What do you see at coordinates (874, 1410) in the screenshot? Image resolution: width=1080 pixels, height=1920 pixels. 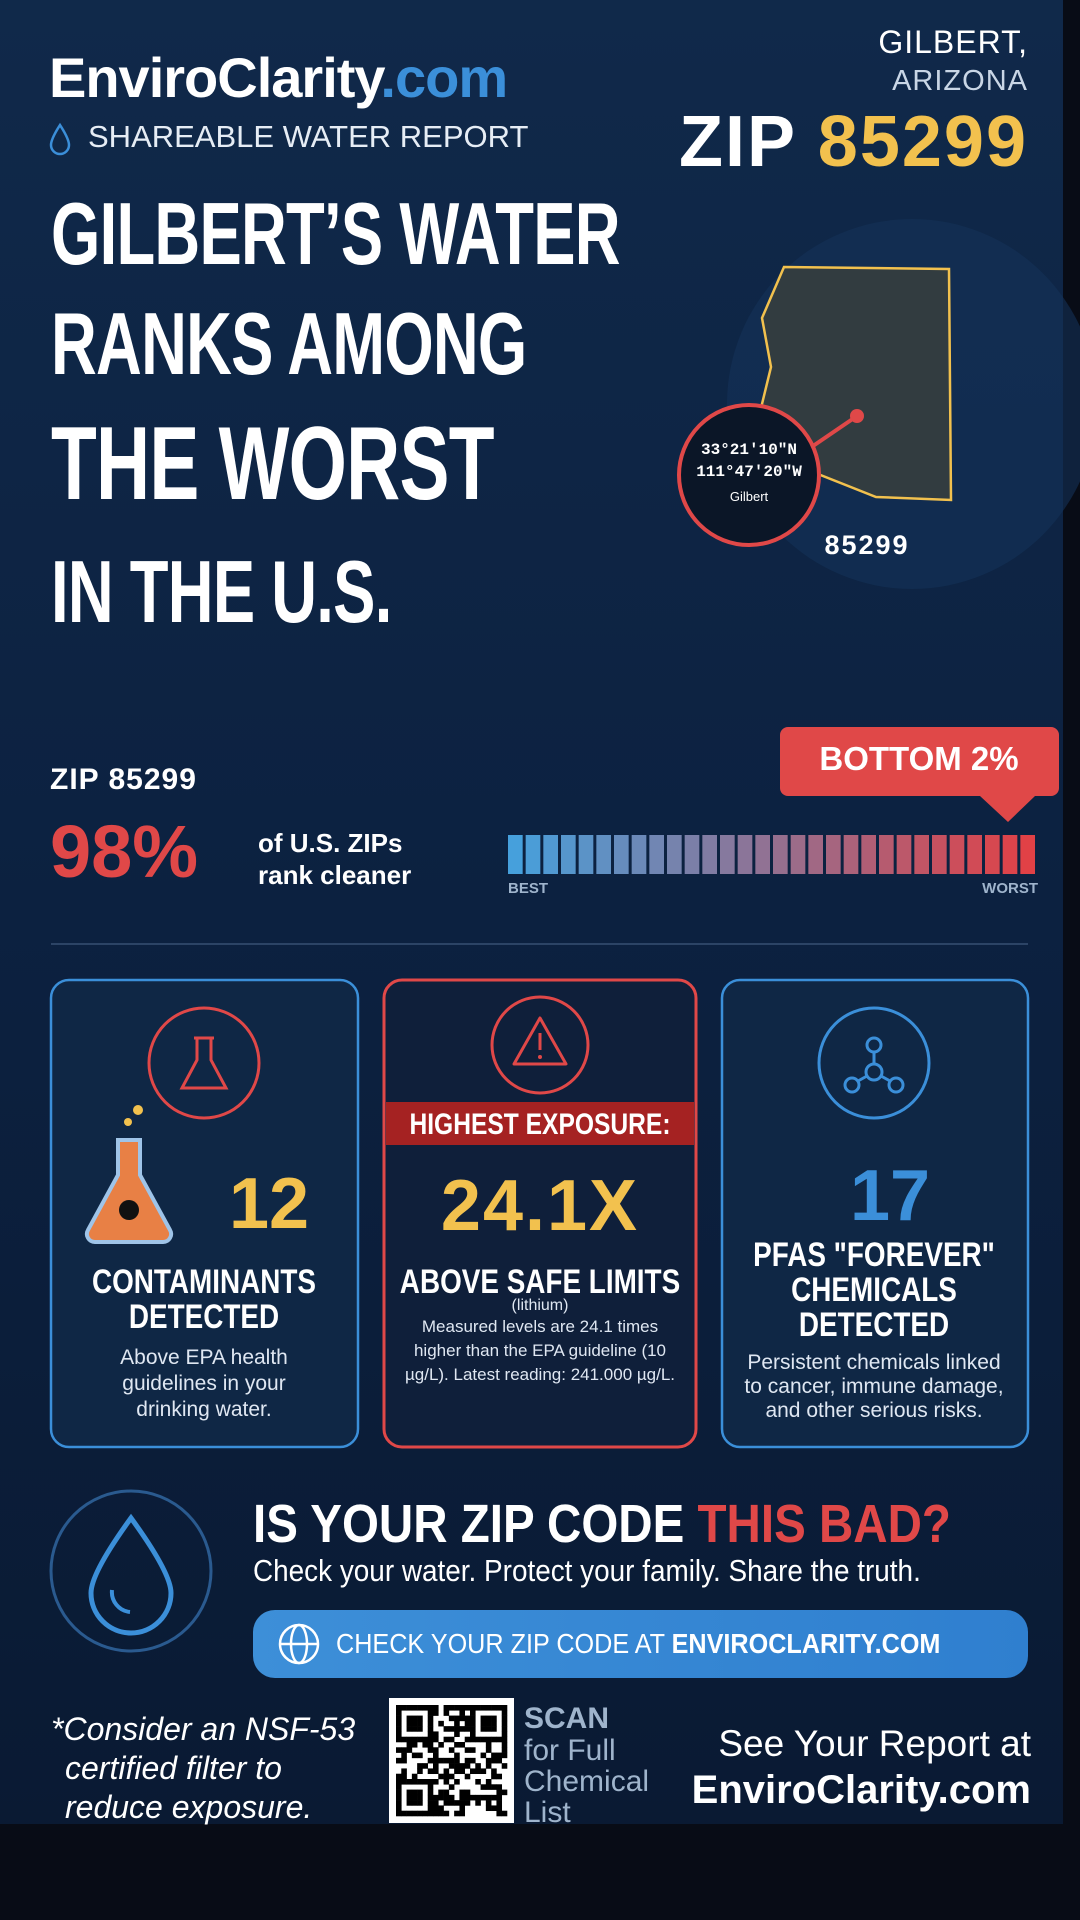 I see `card-text: and other serious risks.` at bounding box center [874, 1410].